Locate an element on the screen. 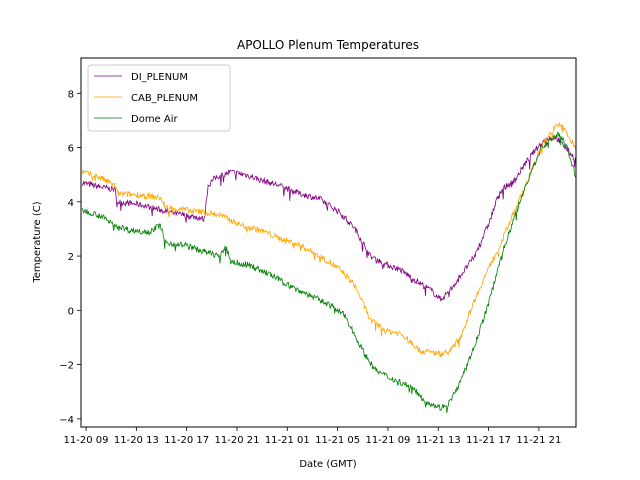 This screenshot has width=640, height=480. y-tick-label: 8 is located at coordinates (71, 94).